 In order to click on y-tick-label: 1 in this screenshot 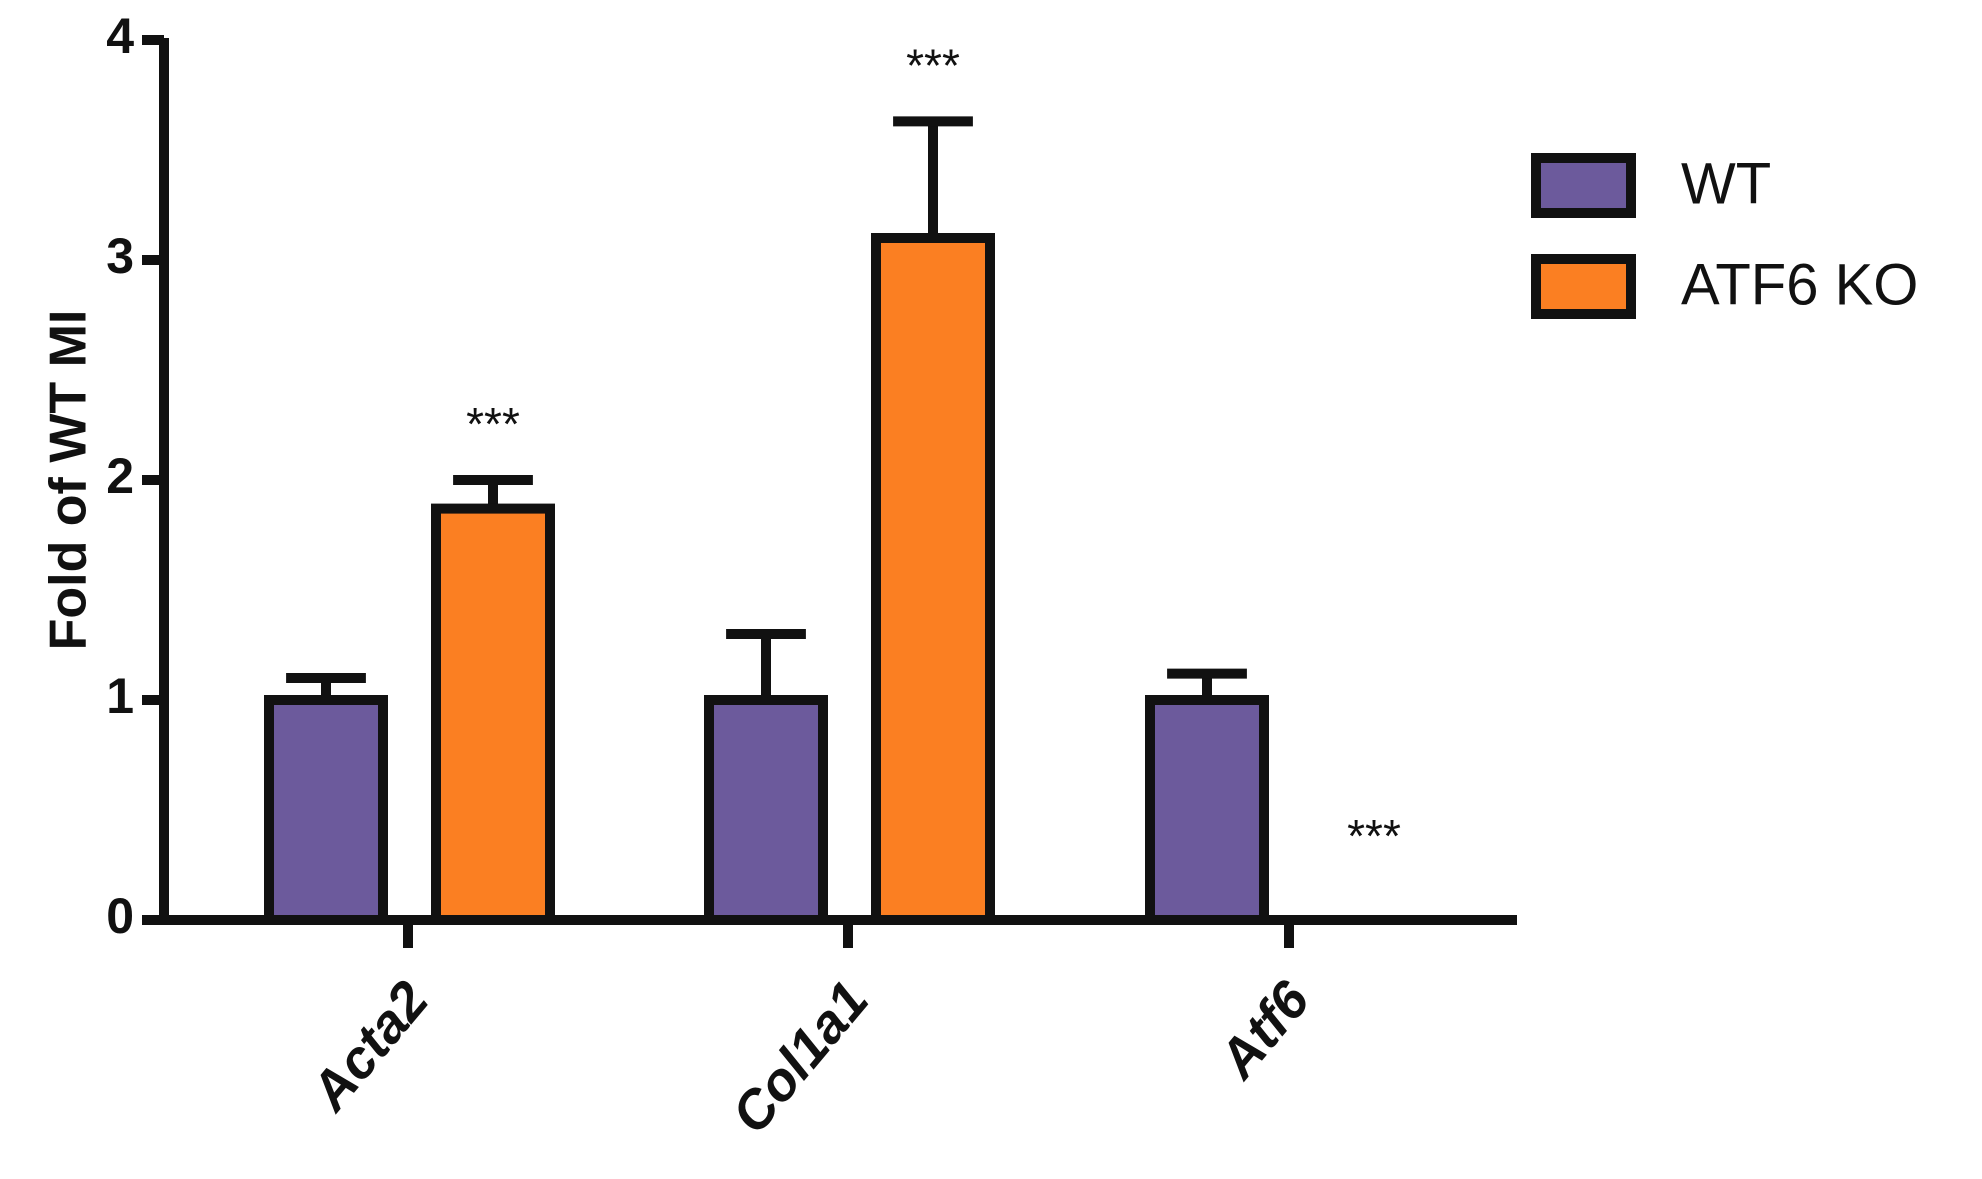, I will do `click(120, 696)`.